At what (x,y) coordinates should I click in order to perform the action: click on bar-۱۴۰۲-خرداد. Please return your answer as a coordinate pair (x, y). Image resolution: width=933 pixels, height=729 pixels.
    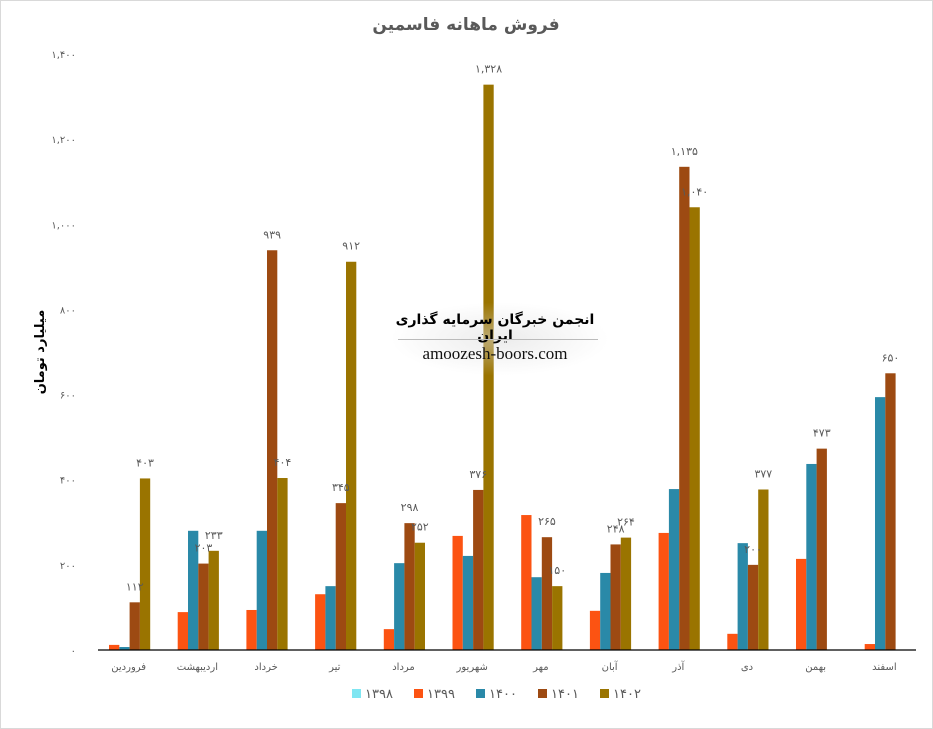
    Looking at the image, I should click on (282, 564).